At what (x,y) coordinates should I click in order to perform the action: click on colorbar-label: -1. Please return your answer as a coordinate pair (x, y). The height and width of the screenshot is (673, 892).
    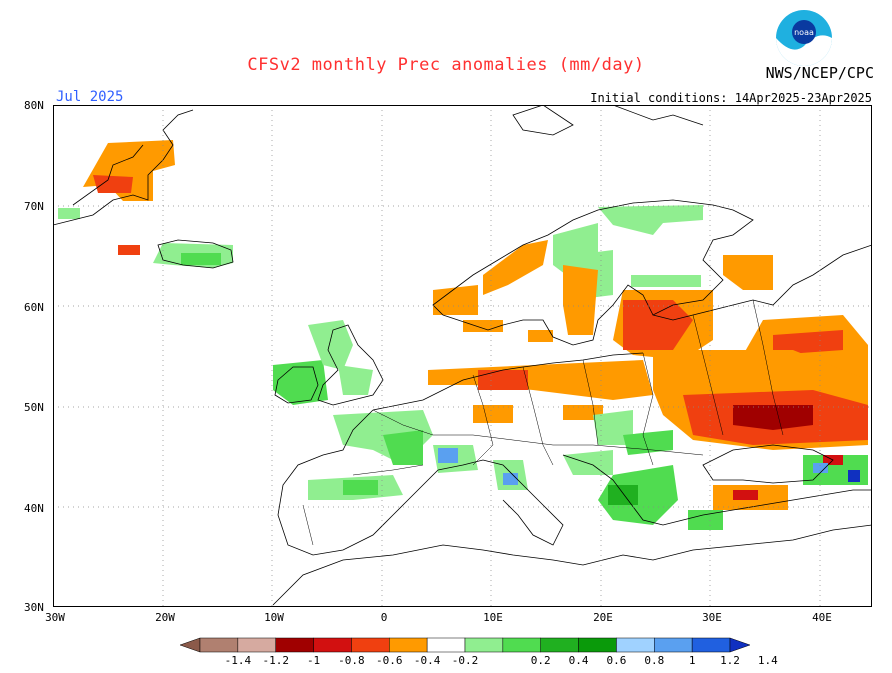
    Looking at the image, I should click on (313, 660).